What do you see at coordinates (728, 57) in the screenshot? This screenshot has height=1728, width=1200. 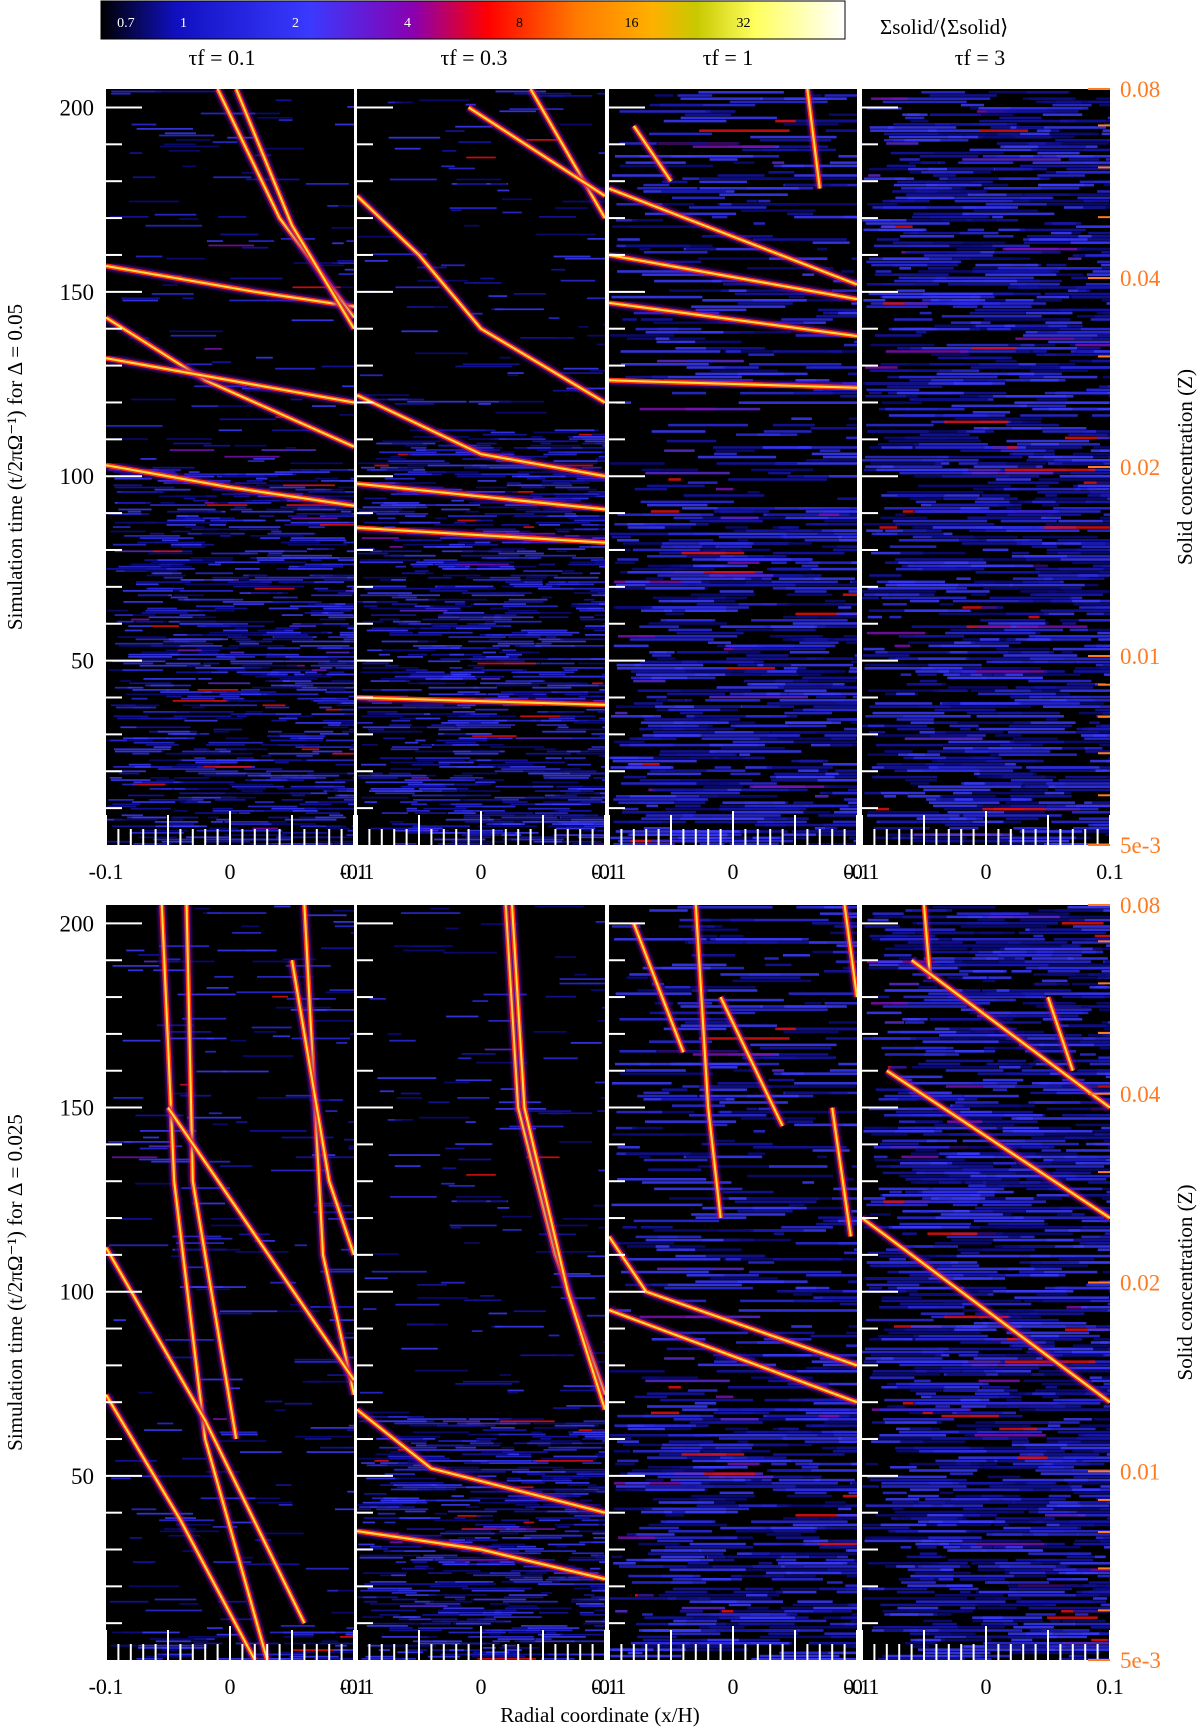 I see `column-title-tau-1: τf = 1` at bounding box center [728, 57].